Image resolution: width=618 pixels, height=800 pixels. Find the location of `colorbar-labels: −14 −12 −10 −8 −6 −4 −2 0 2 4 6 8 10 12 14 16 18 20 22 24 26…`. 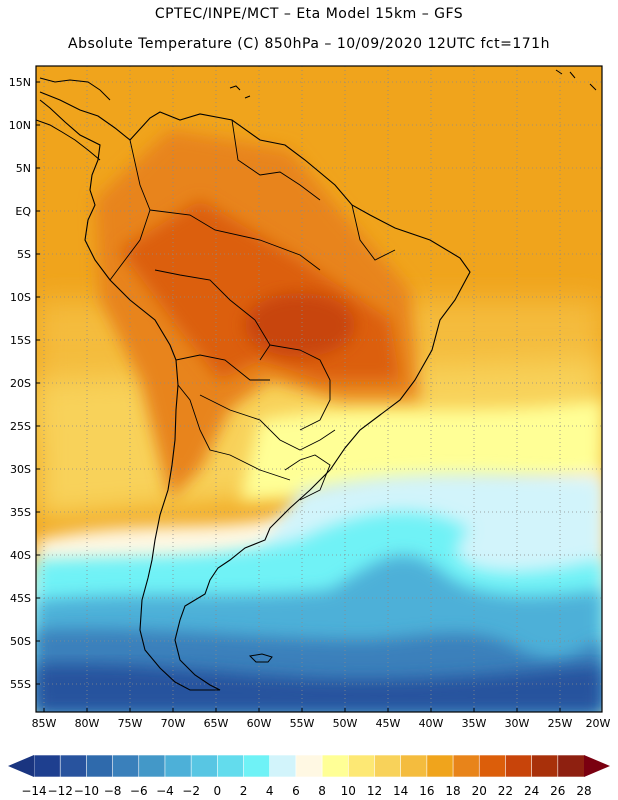

colorbar-labels: −14 −12 −10 −8 −6 −4 −2 0 2 4 6 8 10 12 14 16 18 20 22 24 26… is located at coordinates (306, 791).